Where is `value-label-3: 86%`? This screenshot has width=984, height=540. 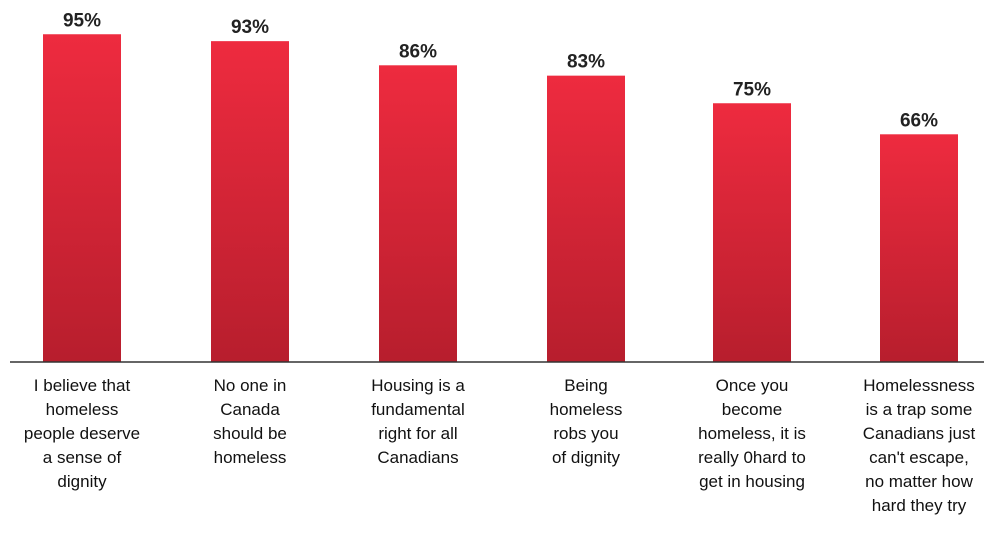
value-label-3: 86% is located at coordinates (418, 51).